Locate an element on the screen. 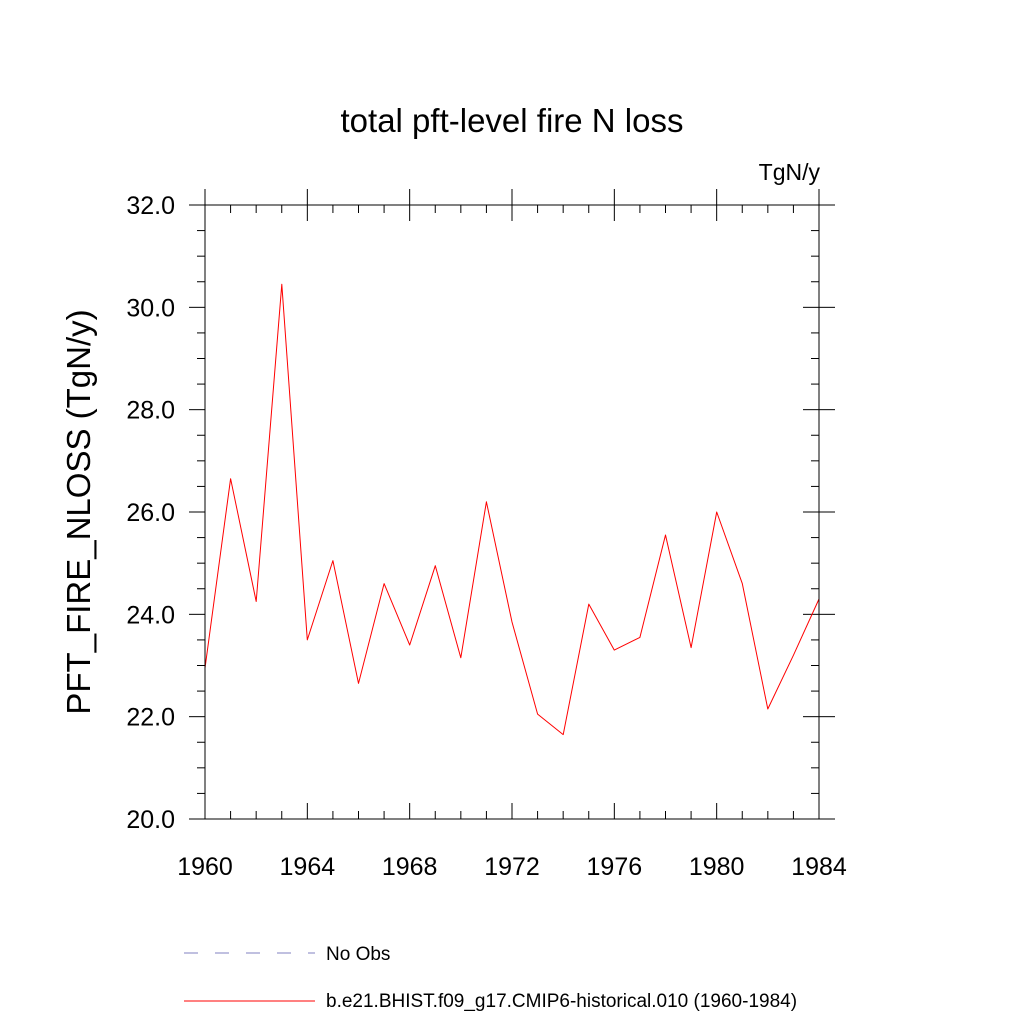  chart-title: total pft-level fire N loss is located at coordinates (512, 120).